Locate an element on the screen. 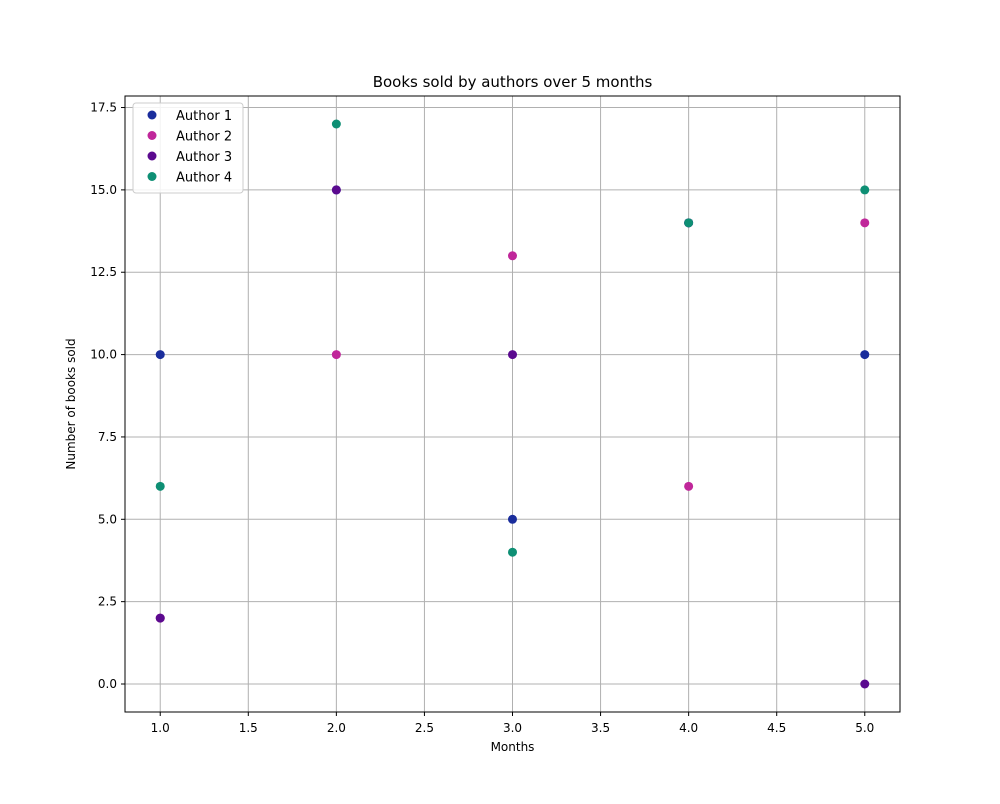  y-tick-label: 12.5 is located at coordinates (103, 272).